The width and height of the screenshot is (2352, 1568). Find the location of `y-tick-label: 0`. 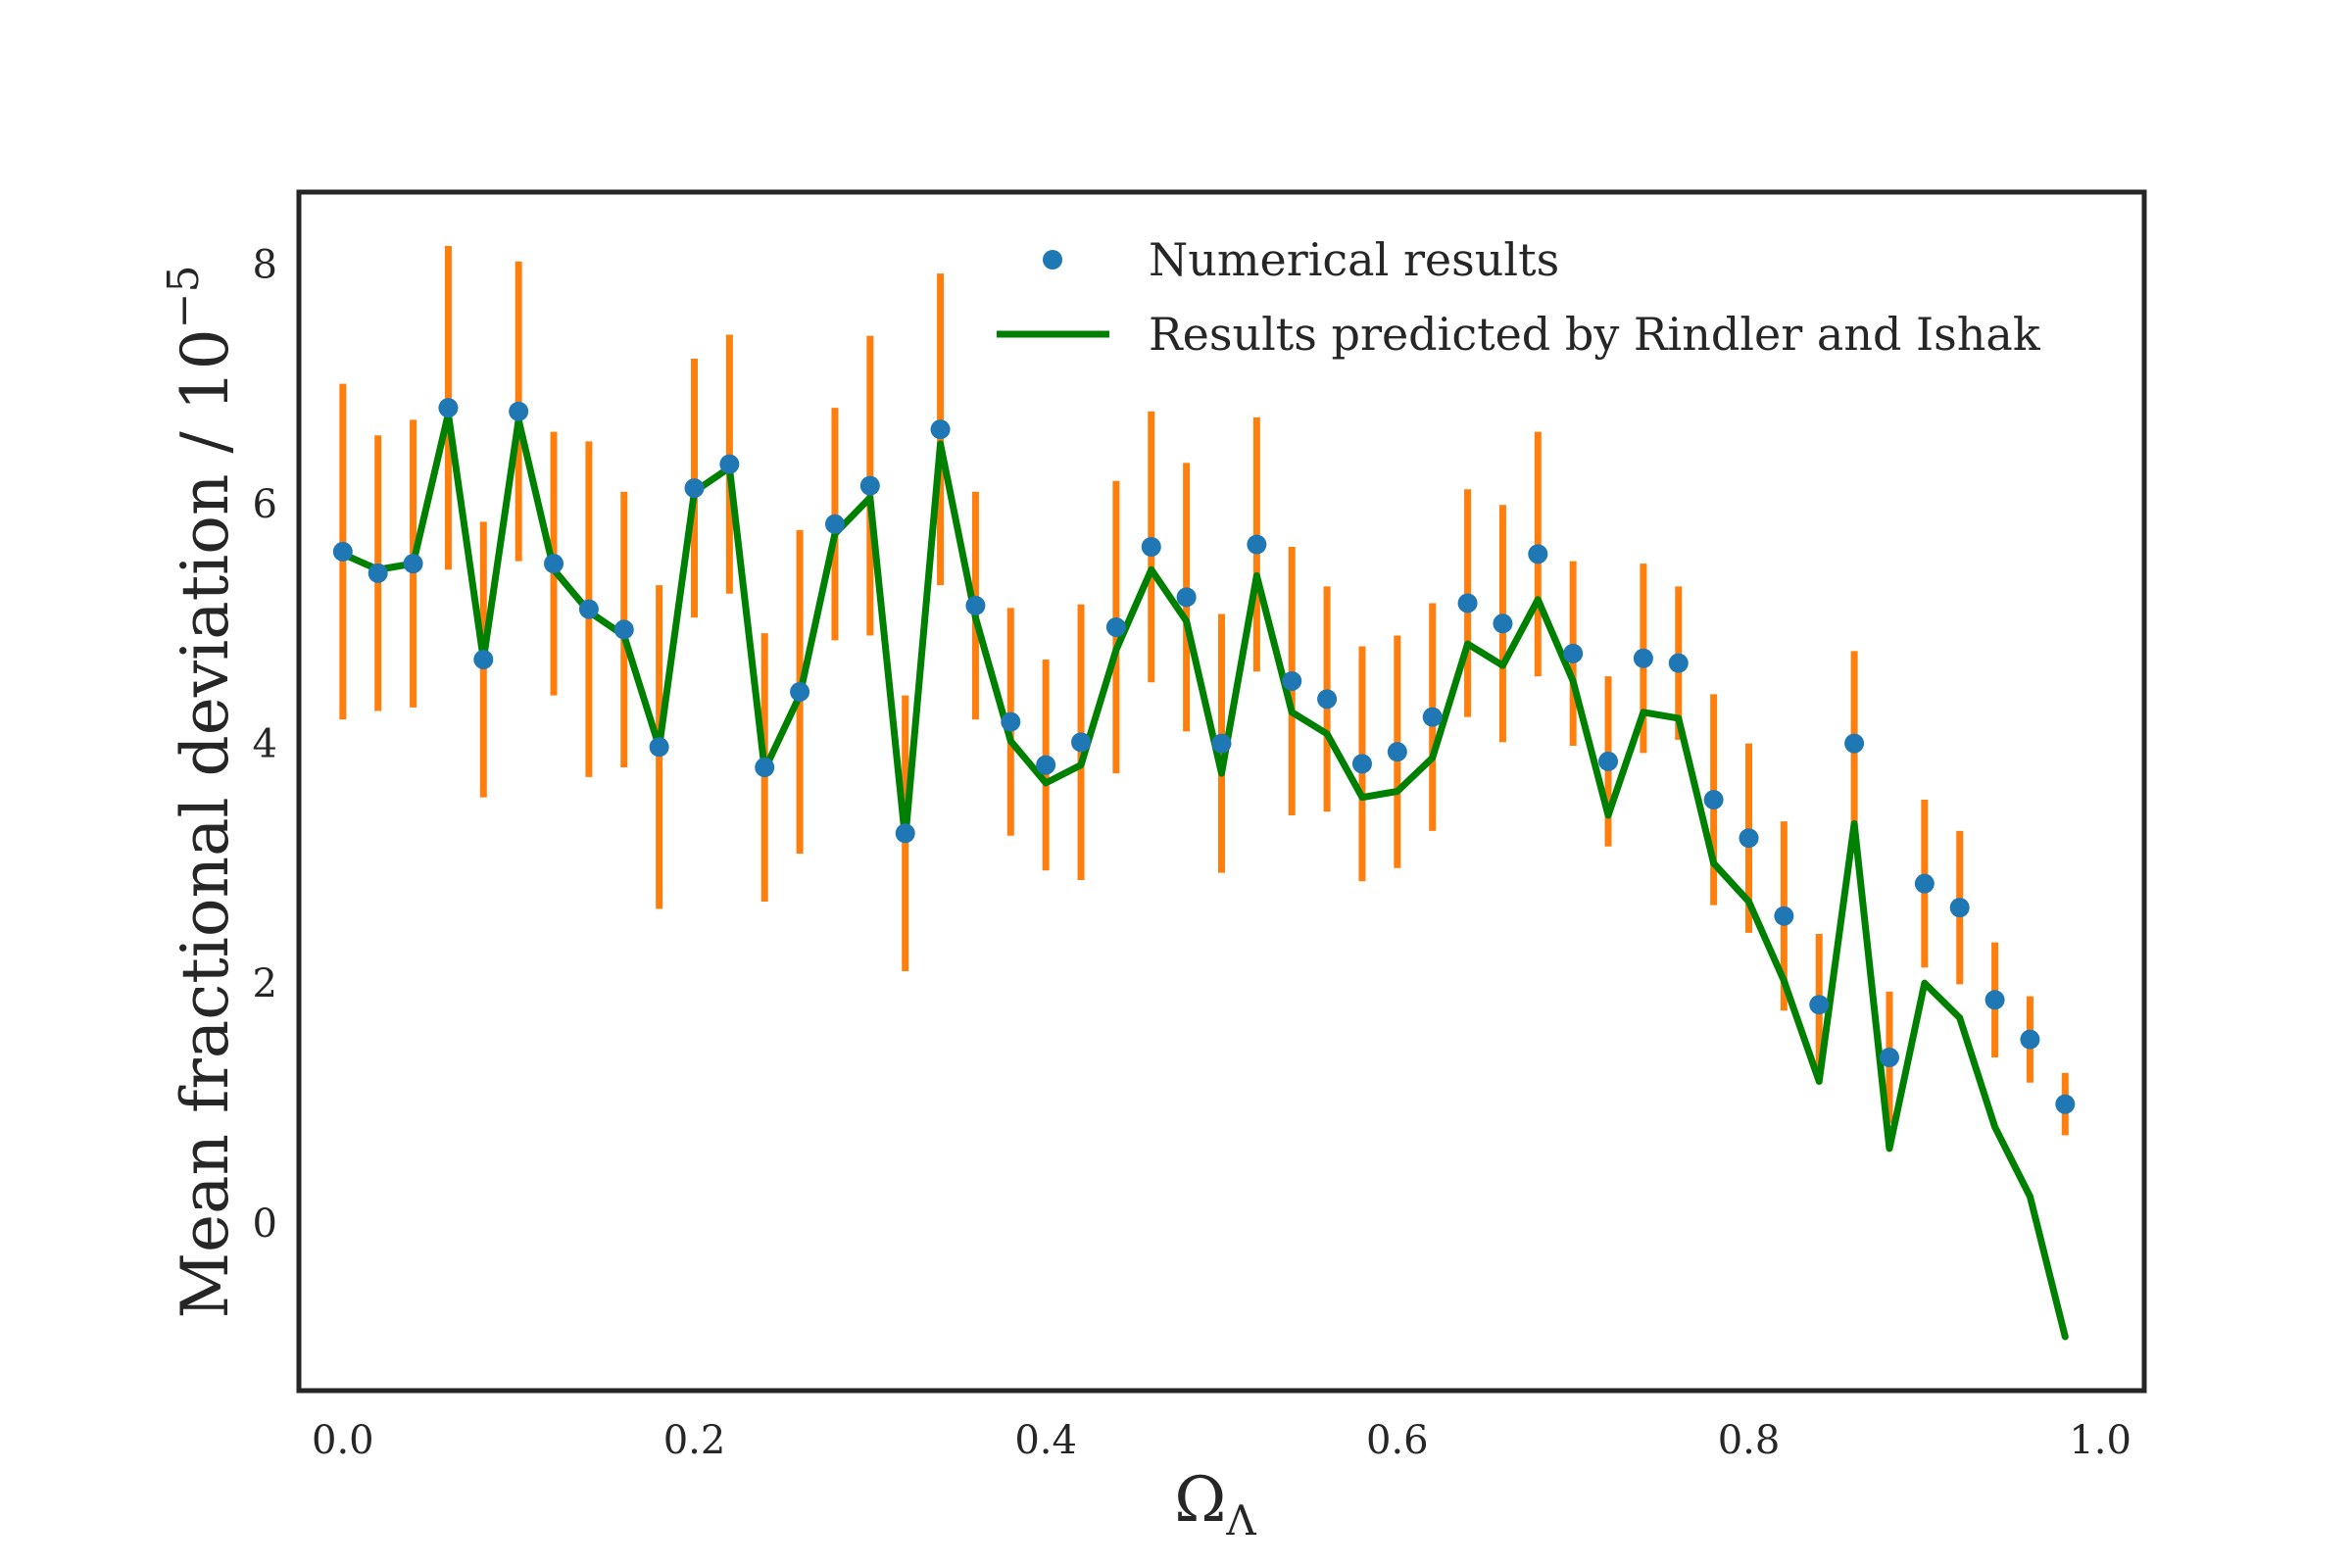

y-tick-label: 0 is located at coordinates (265, 1224).